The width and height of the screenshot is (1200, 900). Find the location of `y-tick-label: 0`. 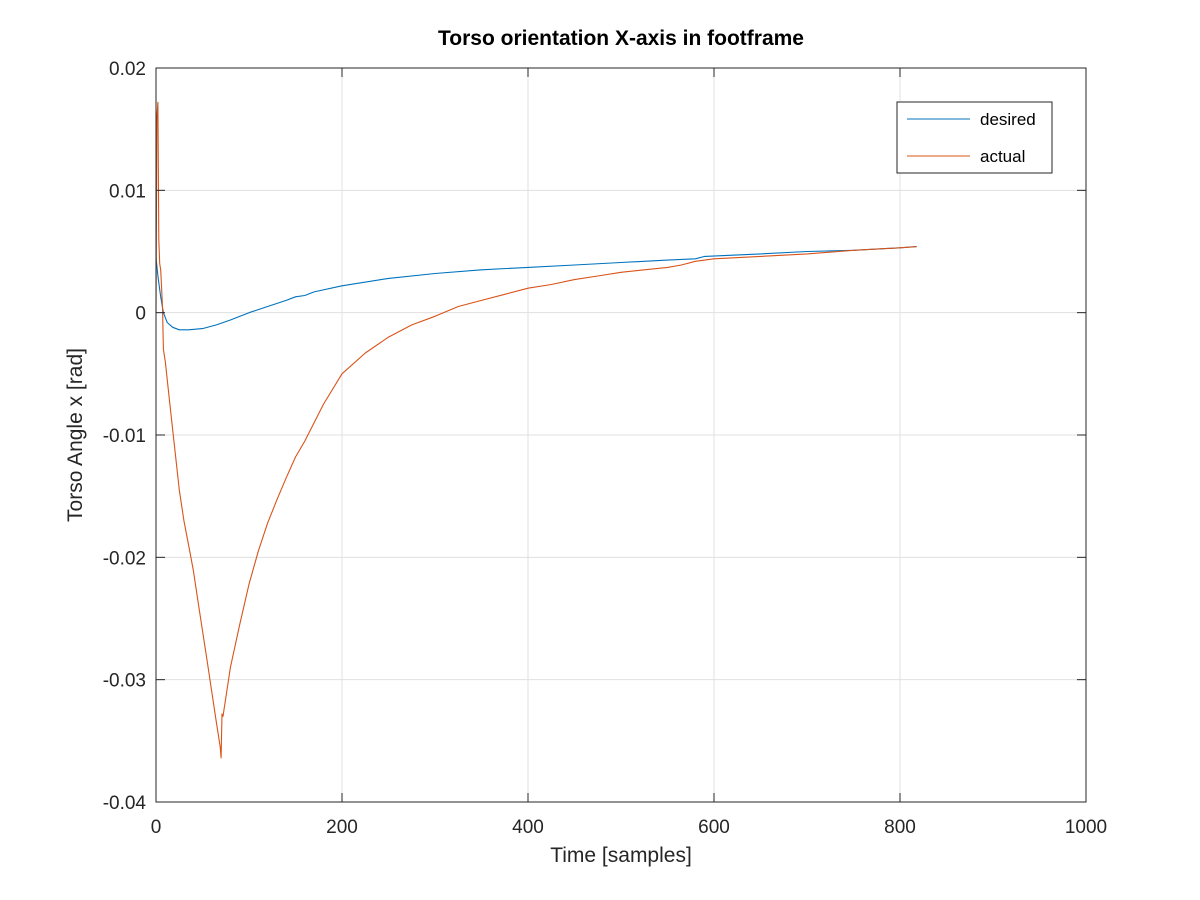

y-tick-label: 0 is located at coordinates (140, 314).